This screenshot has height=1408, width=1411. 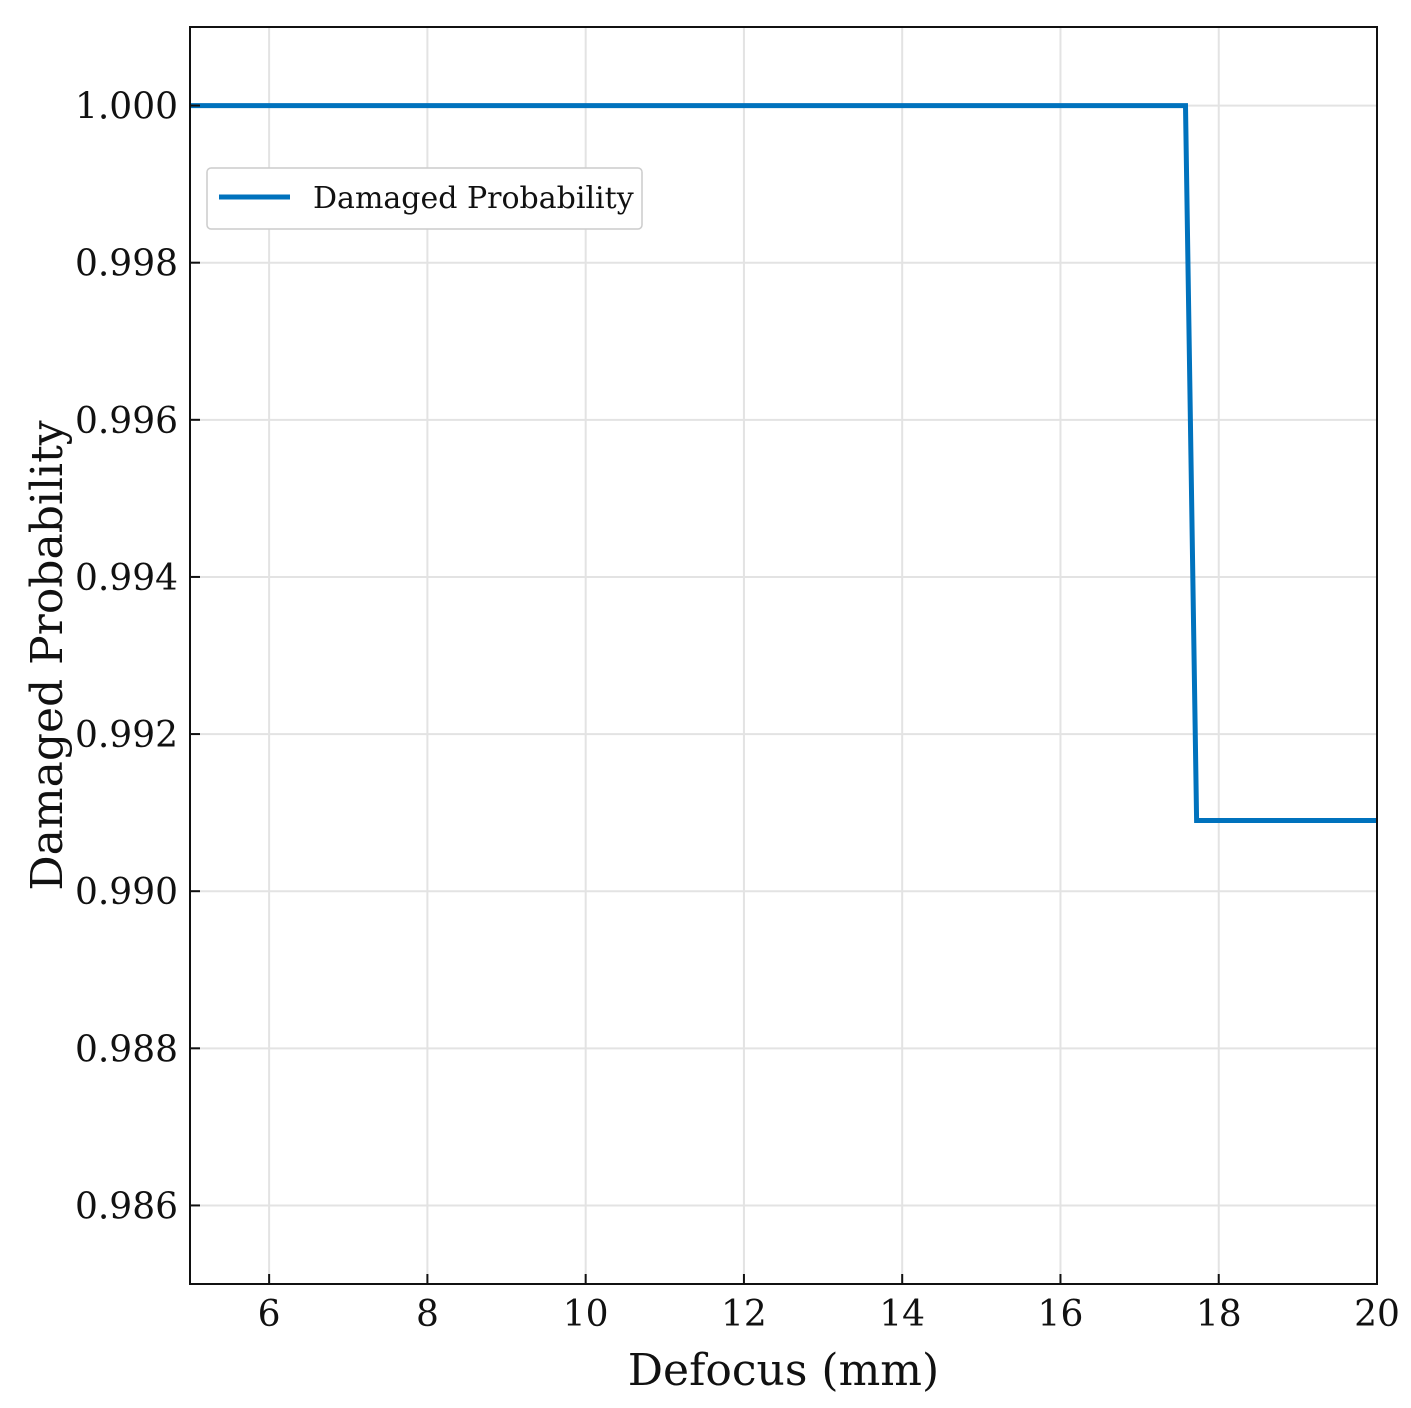 I want to click on legend-box, so click(x=424, y=198).